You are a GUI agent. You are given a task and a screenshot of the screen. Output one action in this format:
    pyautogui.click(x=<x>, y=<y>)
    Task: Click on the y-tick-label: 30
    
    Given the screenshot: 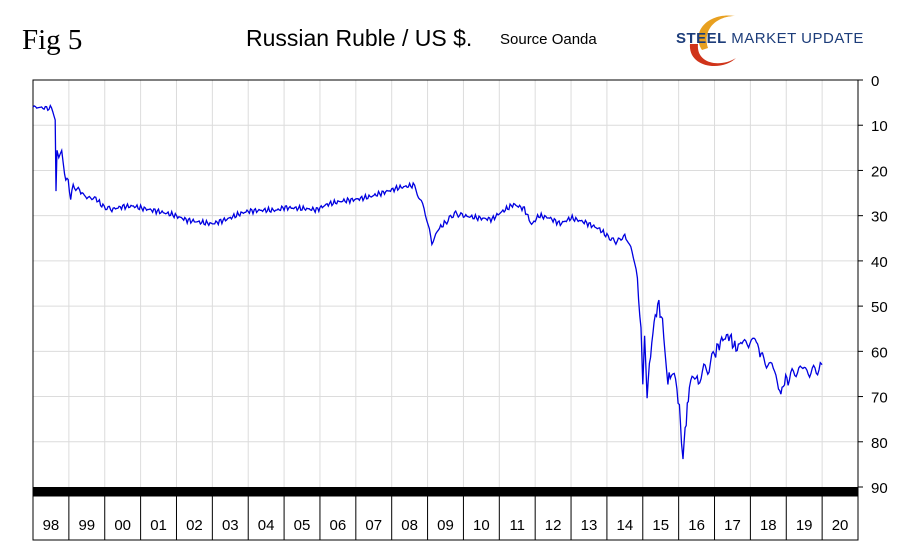 What is the action you would take?
    pyautogui.click(x=879, y=217)
    